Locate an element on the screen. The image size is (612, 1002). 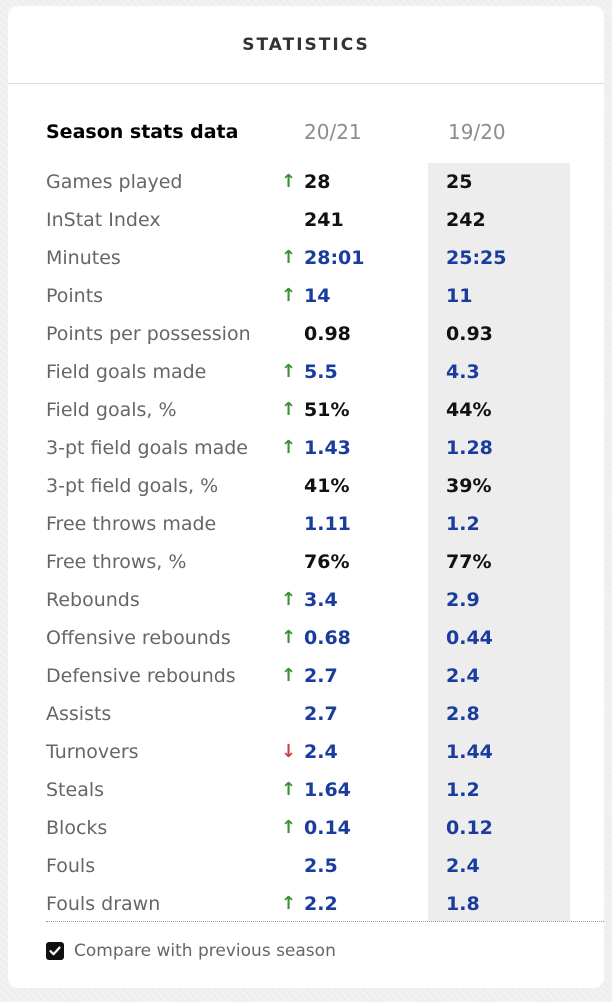
stat-label: Rebounds is located at coordinates (93, 600).